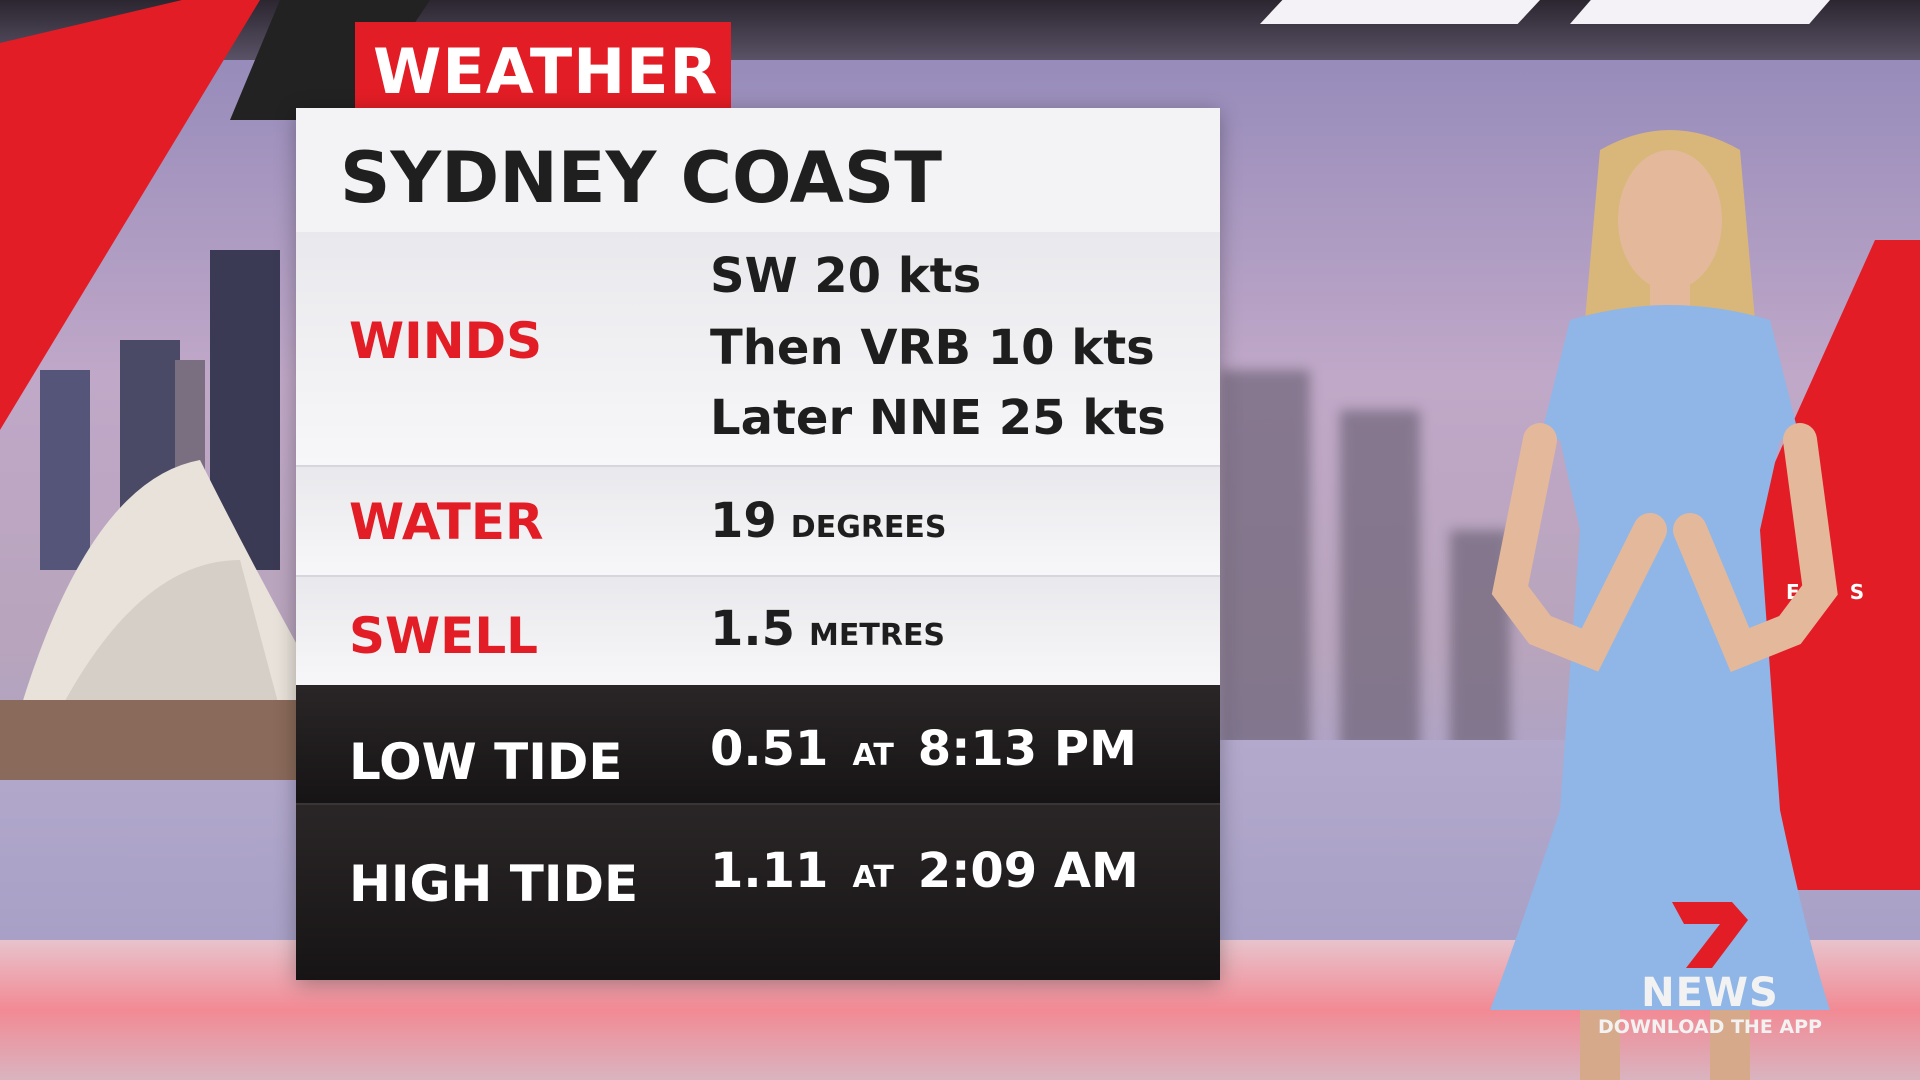 This screenshot has width=1920, height=1080. I want to click on winds-label: WINDS, so click(446, 341).